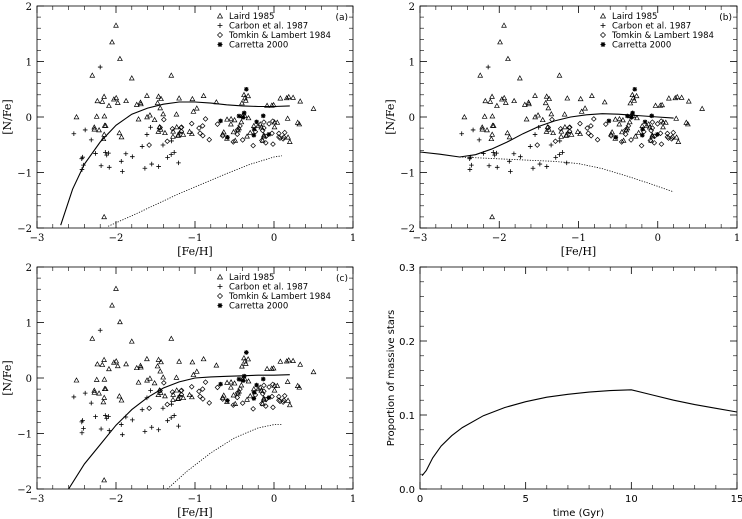  I want to click on x-tick-label: 1, so click(737, 238).